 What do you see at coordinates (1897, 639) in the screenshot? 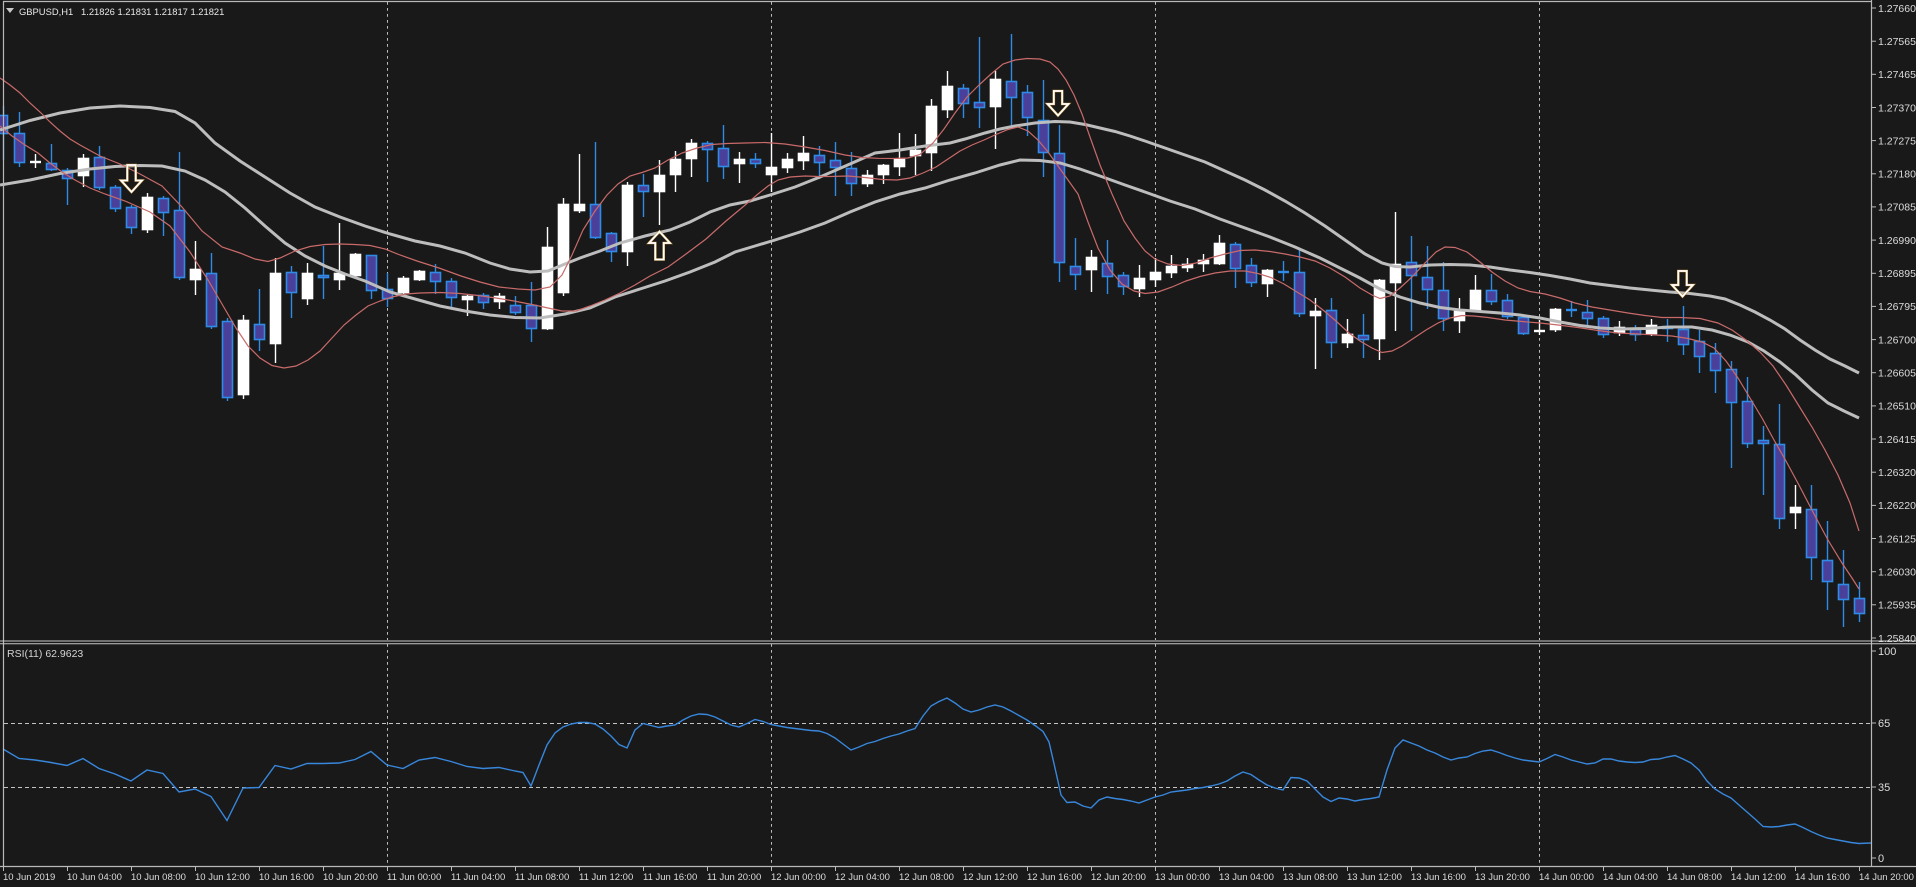
I see `svg-text: 1.25840` at bounding box center [1897, 639].